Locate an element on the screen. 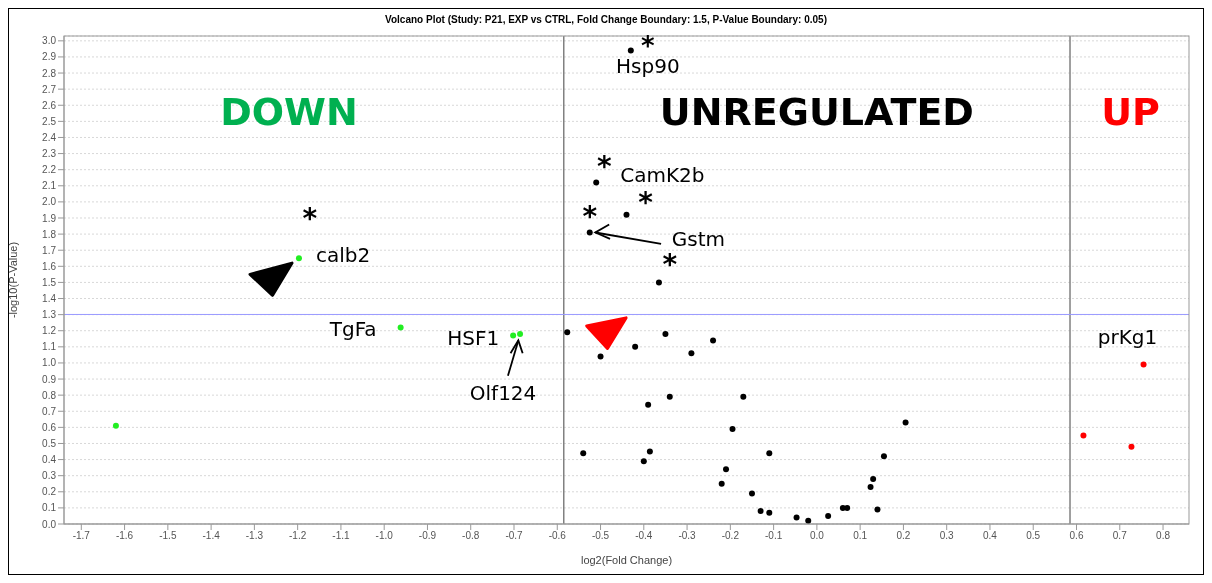  y-tick-label: 2.6 is located at coordinates (49, 105).